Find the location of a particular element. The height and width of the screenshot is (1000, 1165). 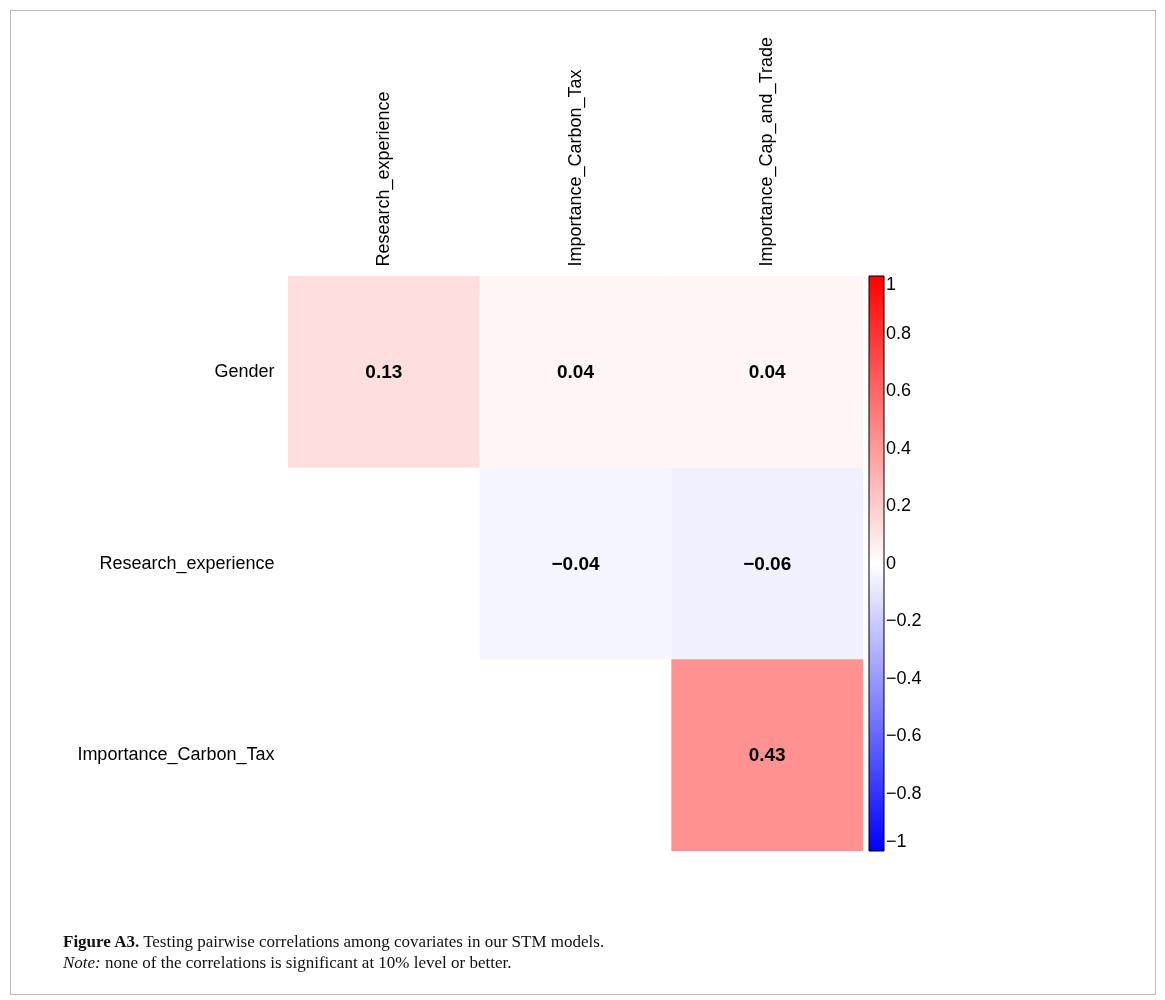

x-tick-label: Importance_Cap_and_Trade is located at coordinates (767, 152).